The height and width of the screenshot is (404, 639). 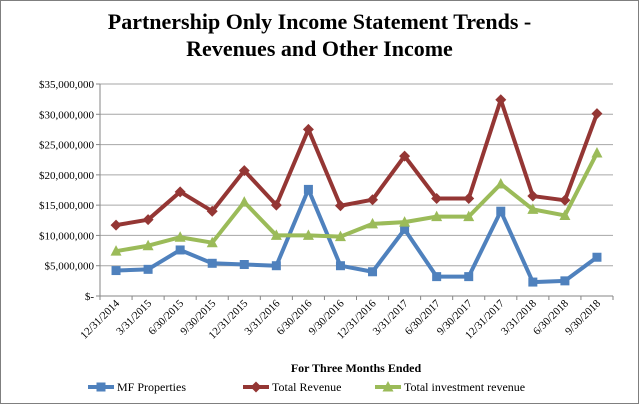 I want to click on y-tick-label: $30,000,000, so click(x=67, y=115).